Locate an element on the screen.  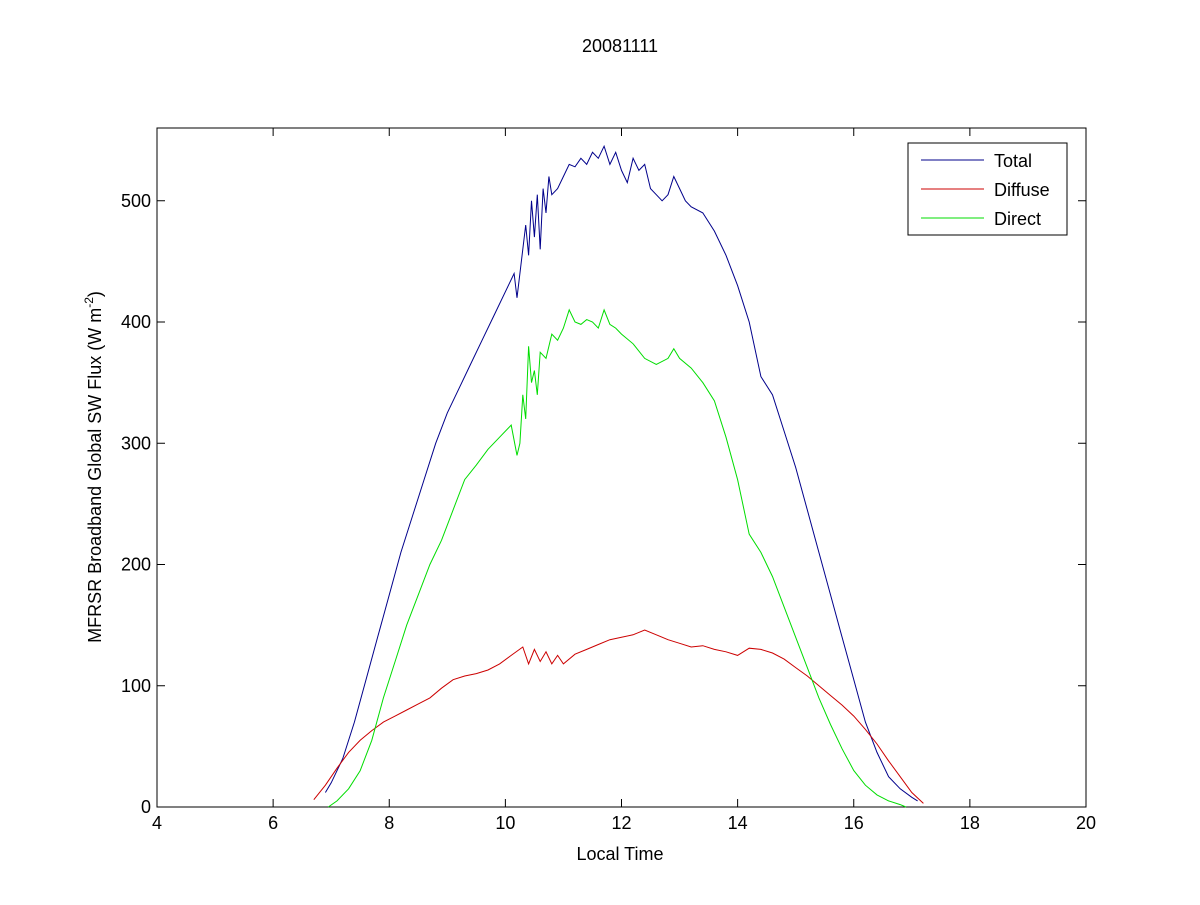
x-tick-label: 10 is located at coordinates (505, 823).